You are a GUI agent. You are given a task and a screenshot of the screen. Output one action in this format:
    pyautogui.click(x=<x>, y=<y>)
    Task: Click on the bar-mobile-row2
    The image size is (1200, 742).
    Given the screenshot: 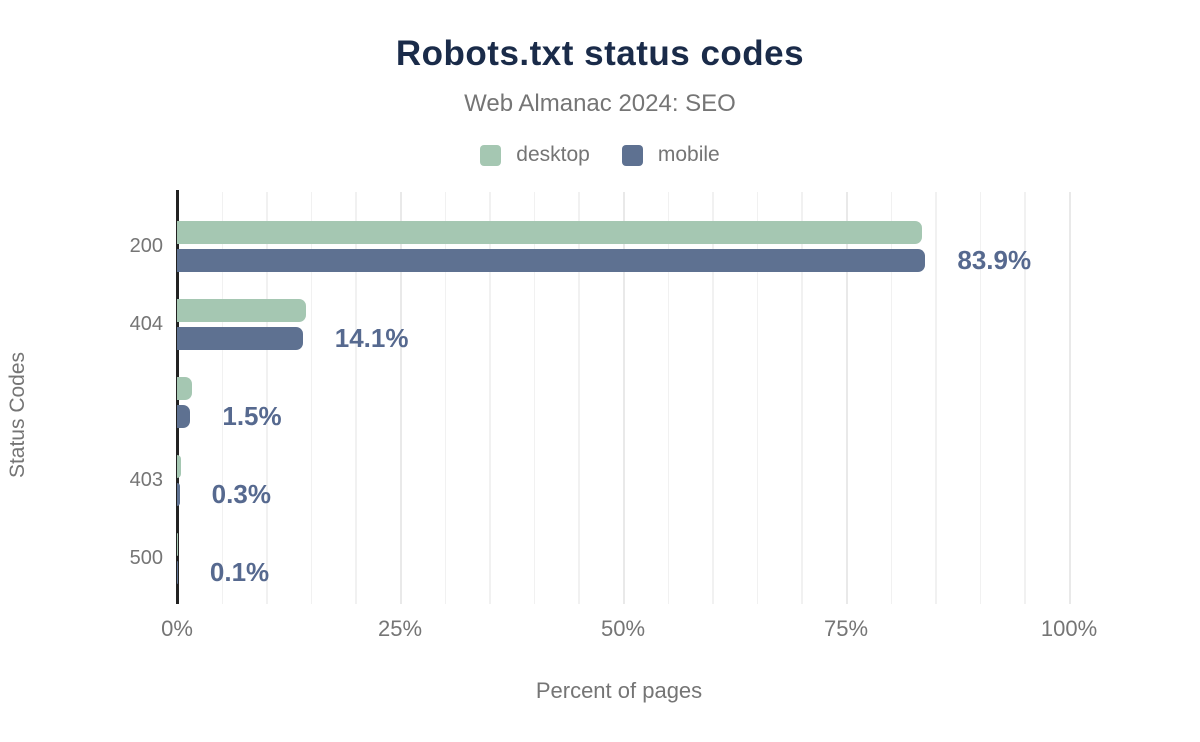 What is the action you would take?
    pyautogui.click(x=184, y=416)
    